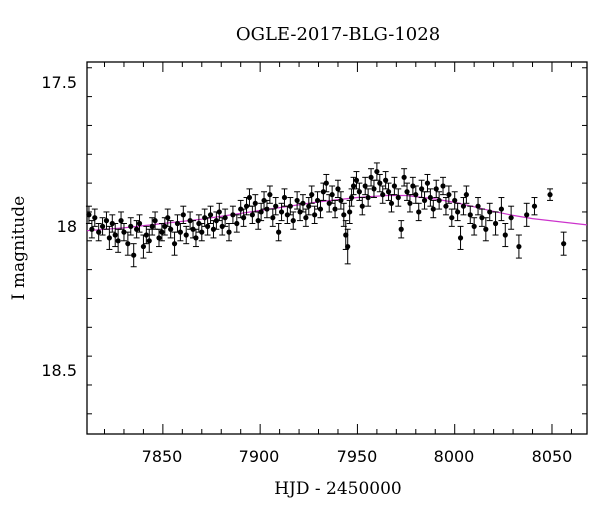 This screenshot has height=512, width=600. Describe the element at coordinates (552, 456) in the screenshot. I see `x-tick-label: 8050` at that location.